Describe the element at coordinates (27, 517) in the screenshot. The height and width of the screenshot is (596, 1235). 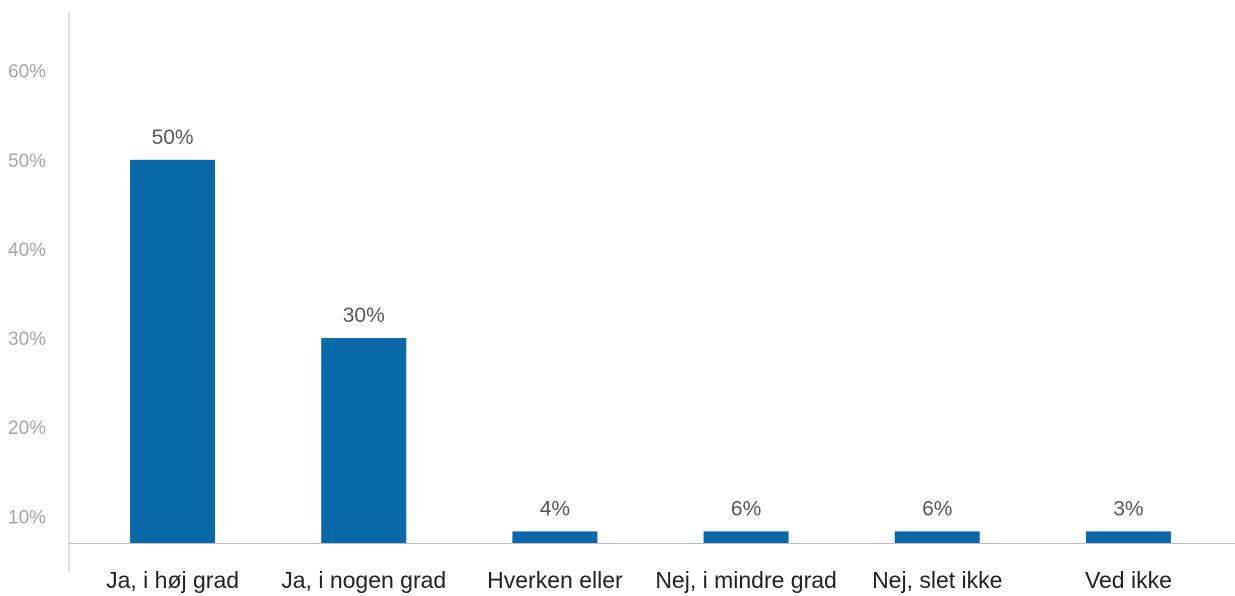
I see `y-tick-label: 10%` at that location.